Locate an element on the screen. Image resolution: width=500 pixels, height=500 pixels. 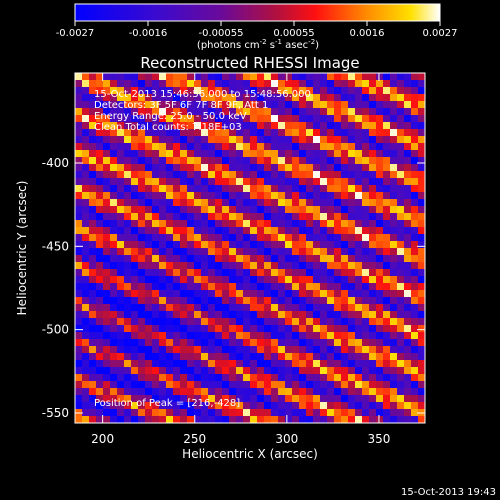
y-axis-tick-labels: -400 -450 -500 -550 is located at coordinates (55, 288).